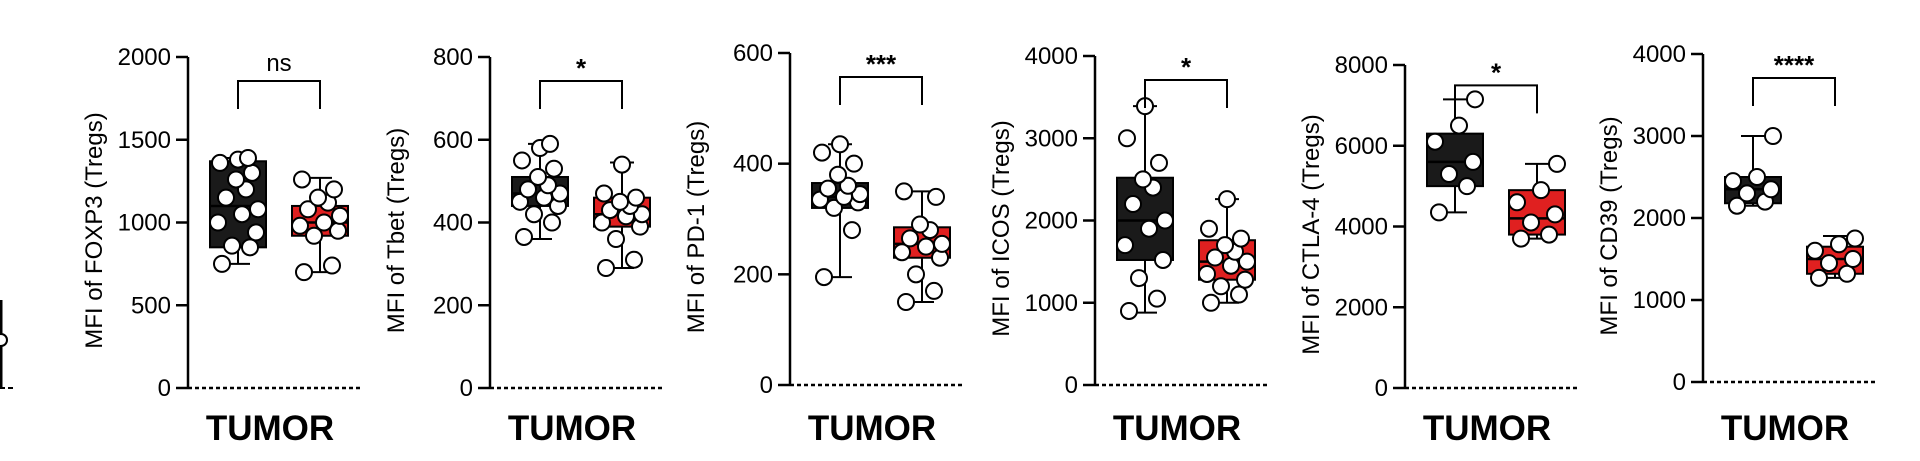 The height and width of the screenshot is (461, 1920). Describe the element at coordinates (1311, 234) in the screenshot. I see `y-axis-label: MFI of CTLA-4 (Tregs)` at that location.